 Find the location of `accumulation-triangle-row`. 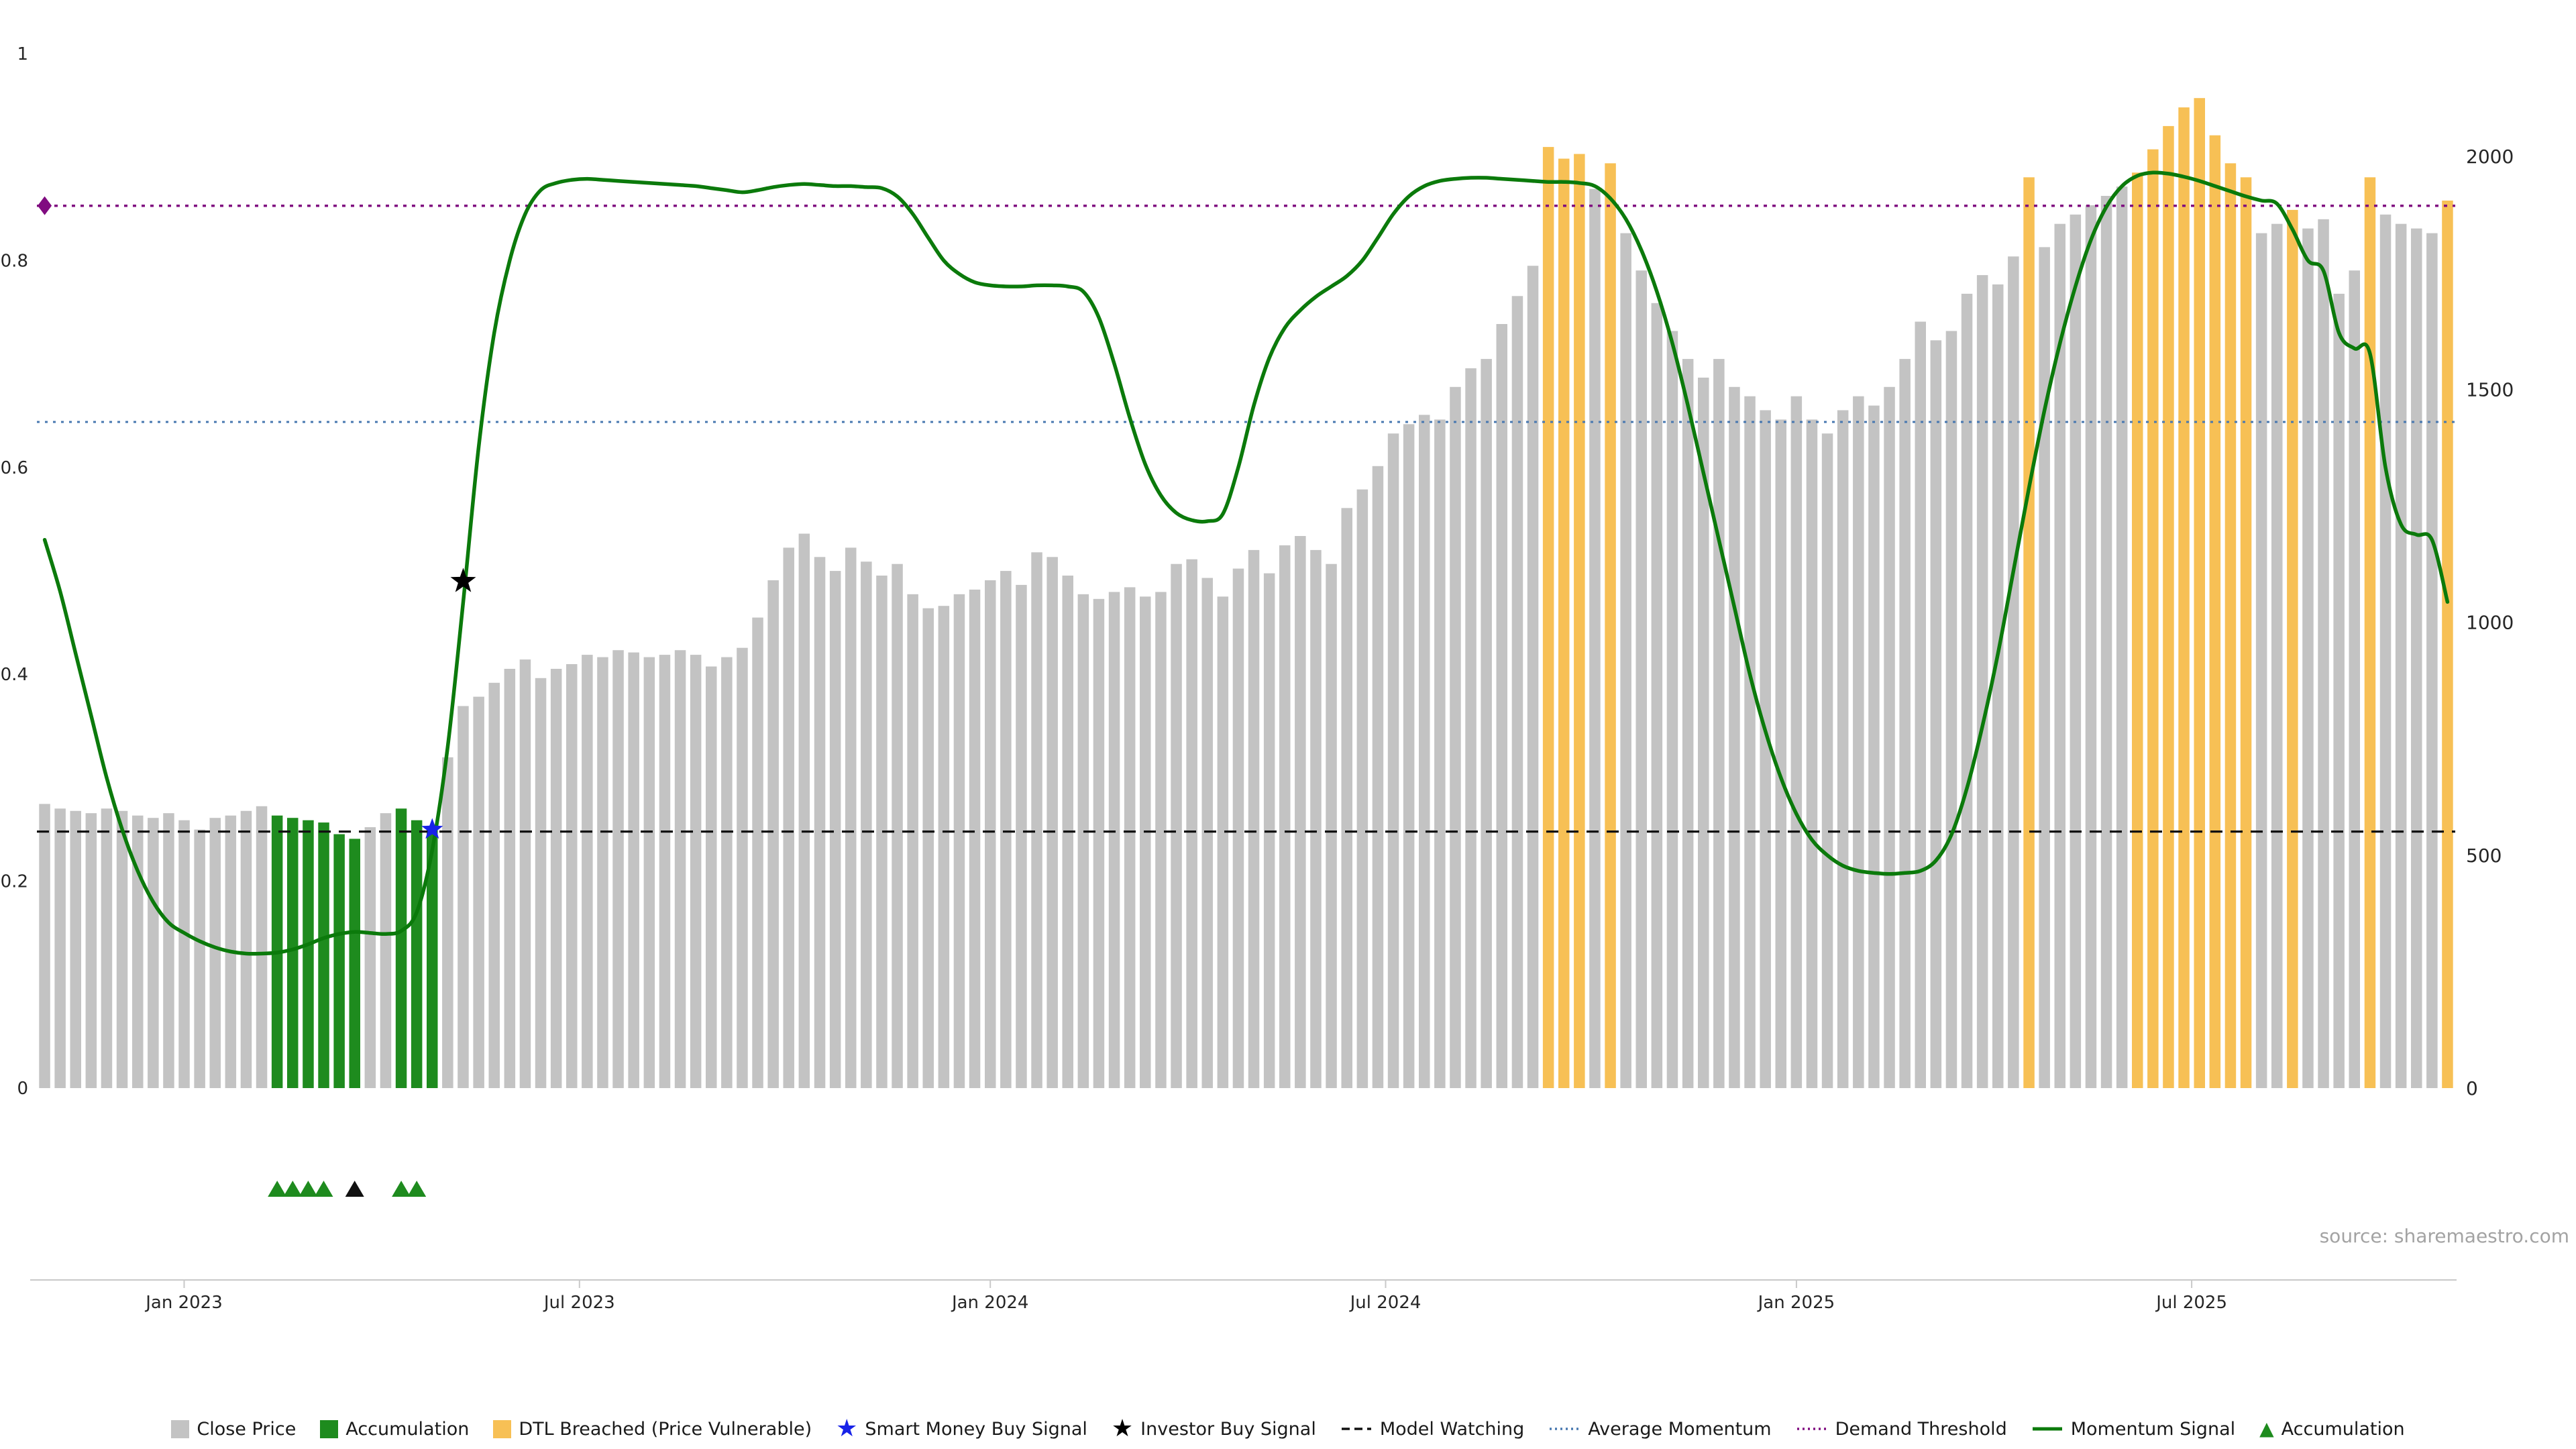

accumulation-triangle-row is located at coordinates (347, 1189).